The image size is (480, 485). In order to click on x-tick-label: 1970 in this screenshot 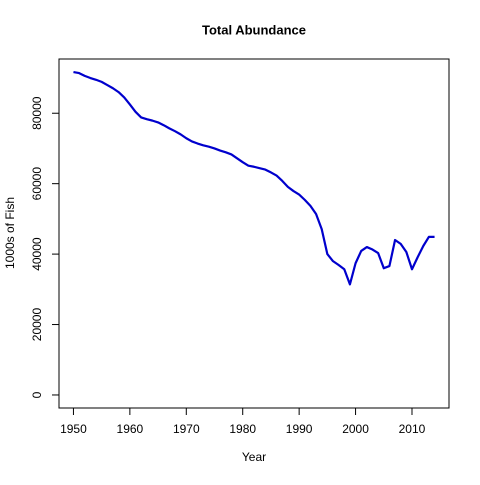, I will do `click(186, 429)`.